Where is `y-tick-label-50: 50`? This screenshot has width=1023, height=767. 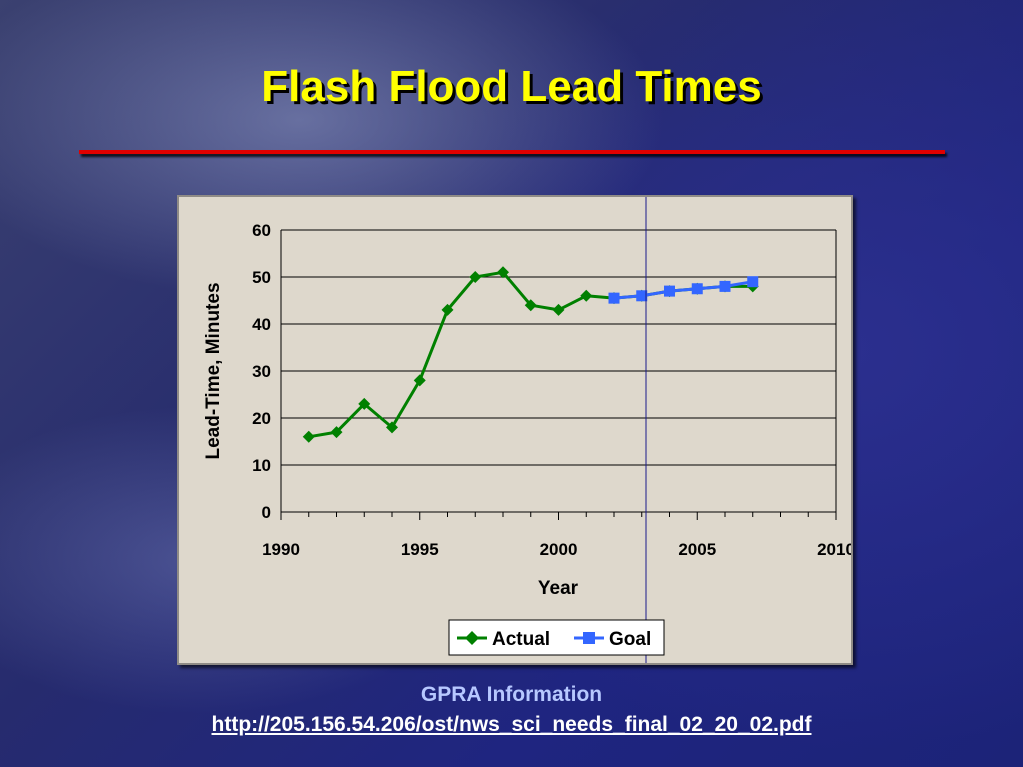 y-tick-label-50: 50 is located at coordinates (261, 277).